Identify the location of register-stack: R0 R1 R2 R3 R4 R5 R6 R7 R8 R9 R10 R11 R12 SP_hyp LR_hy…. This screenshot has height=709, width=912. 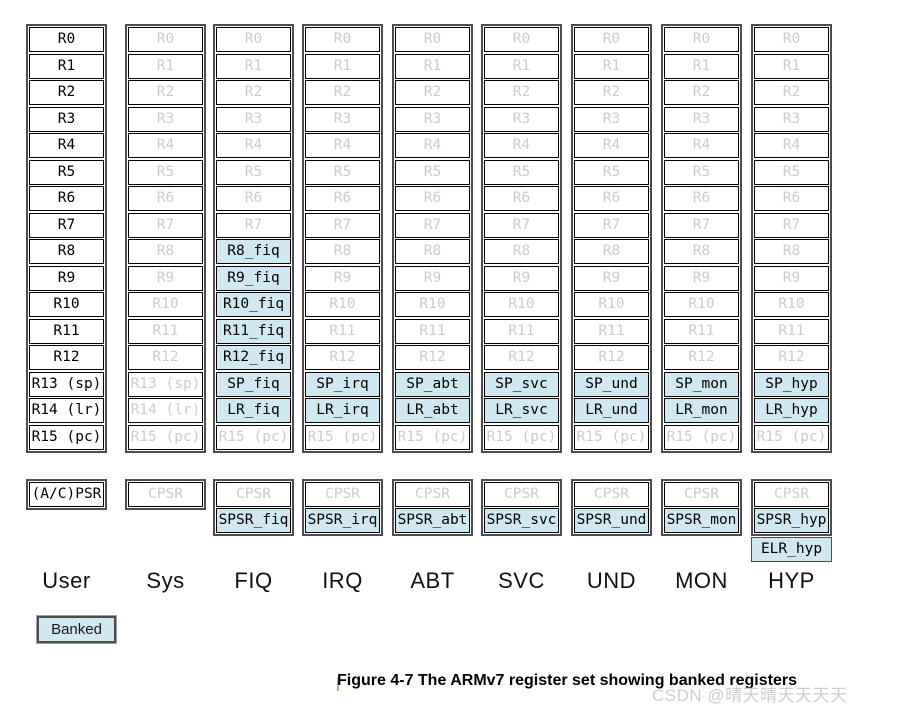
(791, 238).